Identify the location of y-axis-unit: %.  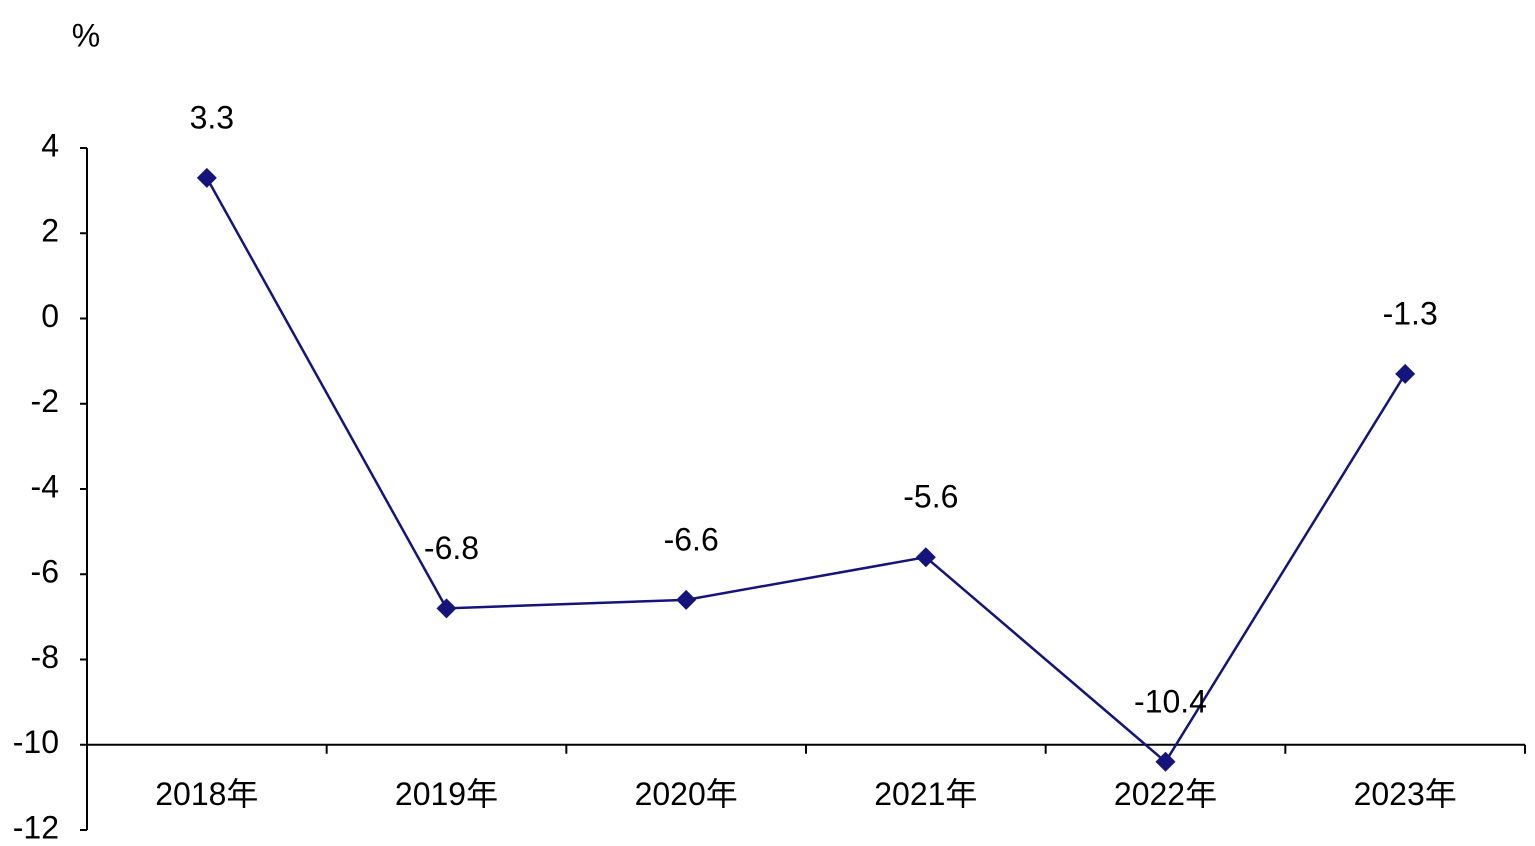
(86, 35).